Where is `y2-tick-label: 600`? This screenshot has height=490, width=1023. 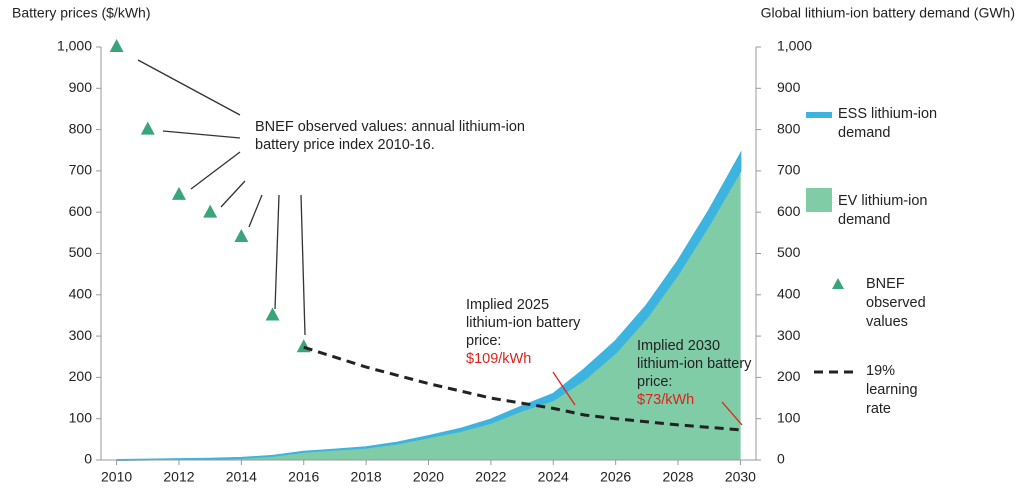 y2-tick-label: 600 is located at coordinates (789, 211).